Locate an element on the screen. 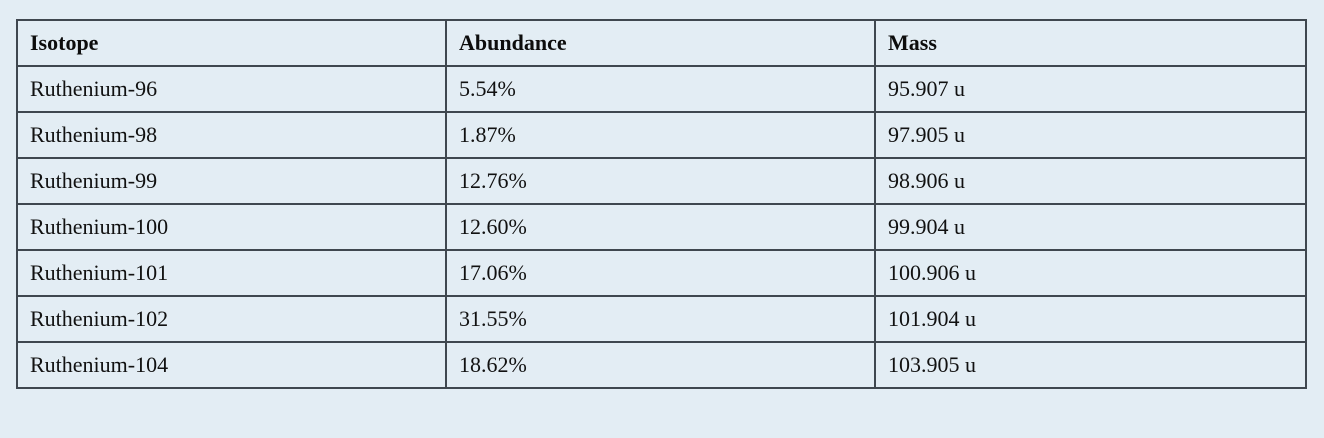 The height and width of the screenshot is (438, 1324). abundance-cell: 18.62% is located at coordinates (660, 365).